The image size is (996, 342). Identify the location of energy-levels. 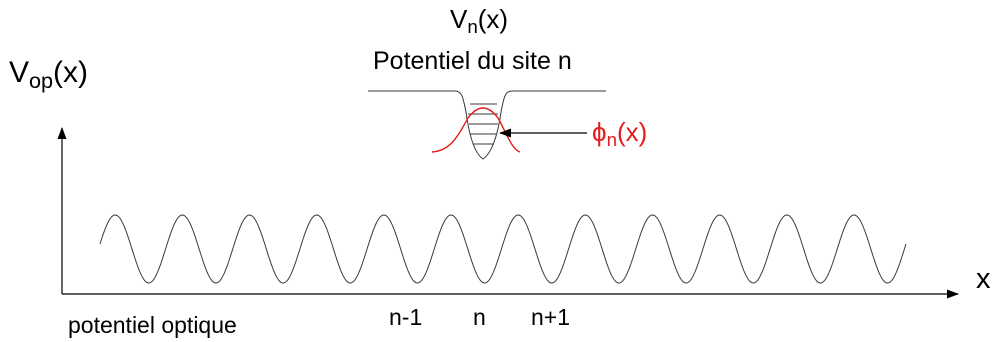
(483, 124).